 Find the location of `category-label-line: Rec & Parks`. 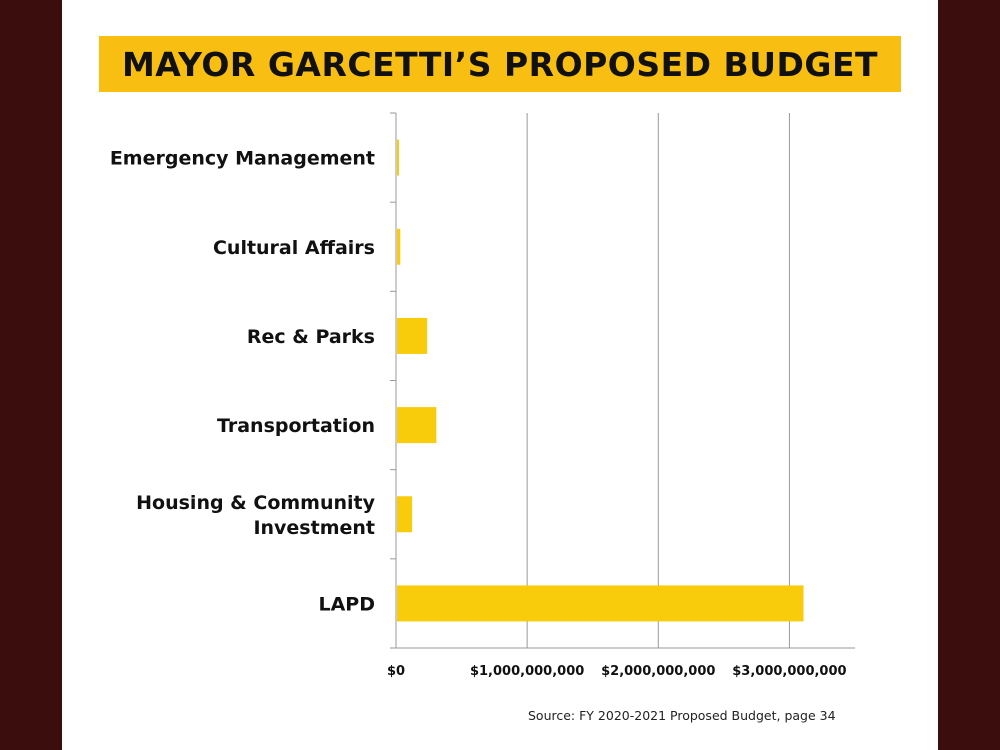

category-label-line: Rec & Parks is located at coordinates (311, 337).